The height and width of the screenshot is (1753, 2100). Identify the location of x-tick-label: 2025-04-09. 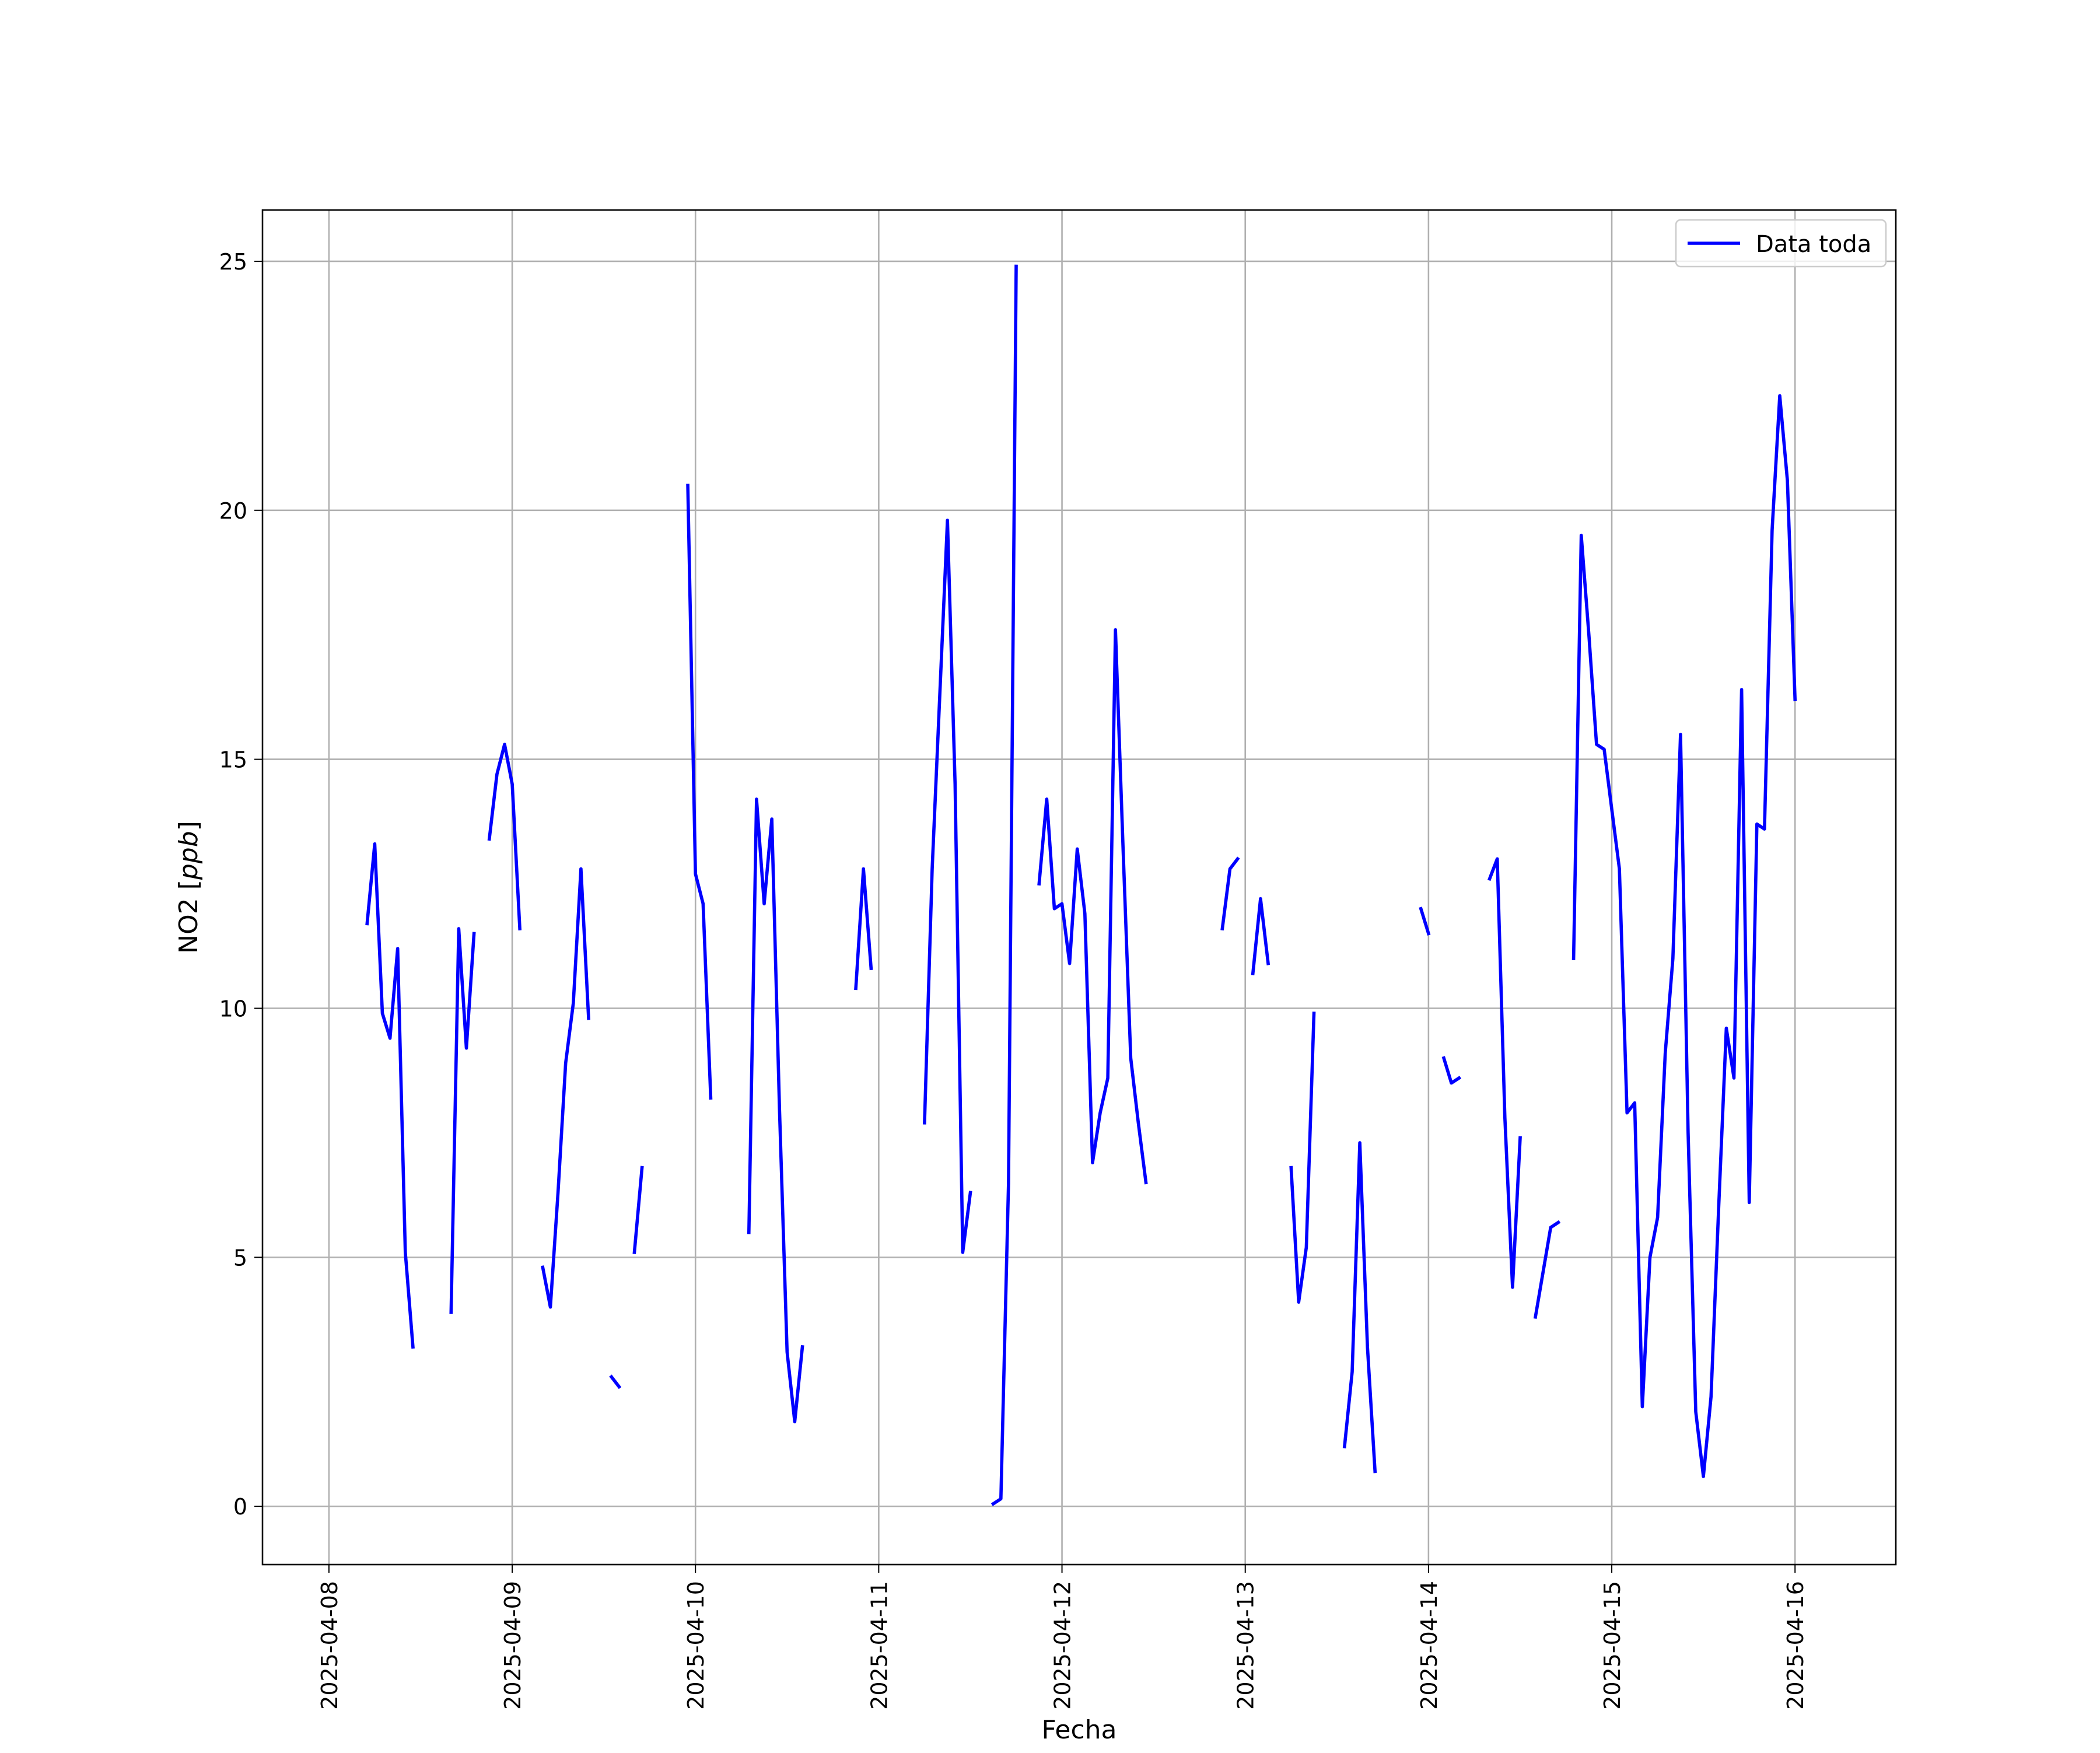
(513, 1645).